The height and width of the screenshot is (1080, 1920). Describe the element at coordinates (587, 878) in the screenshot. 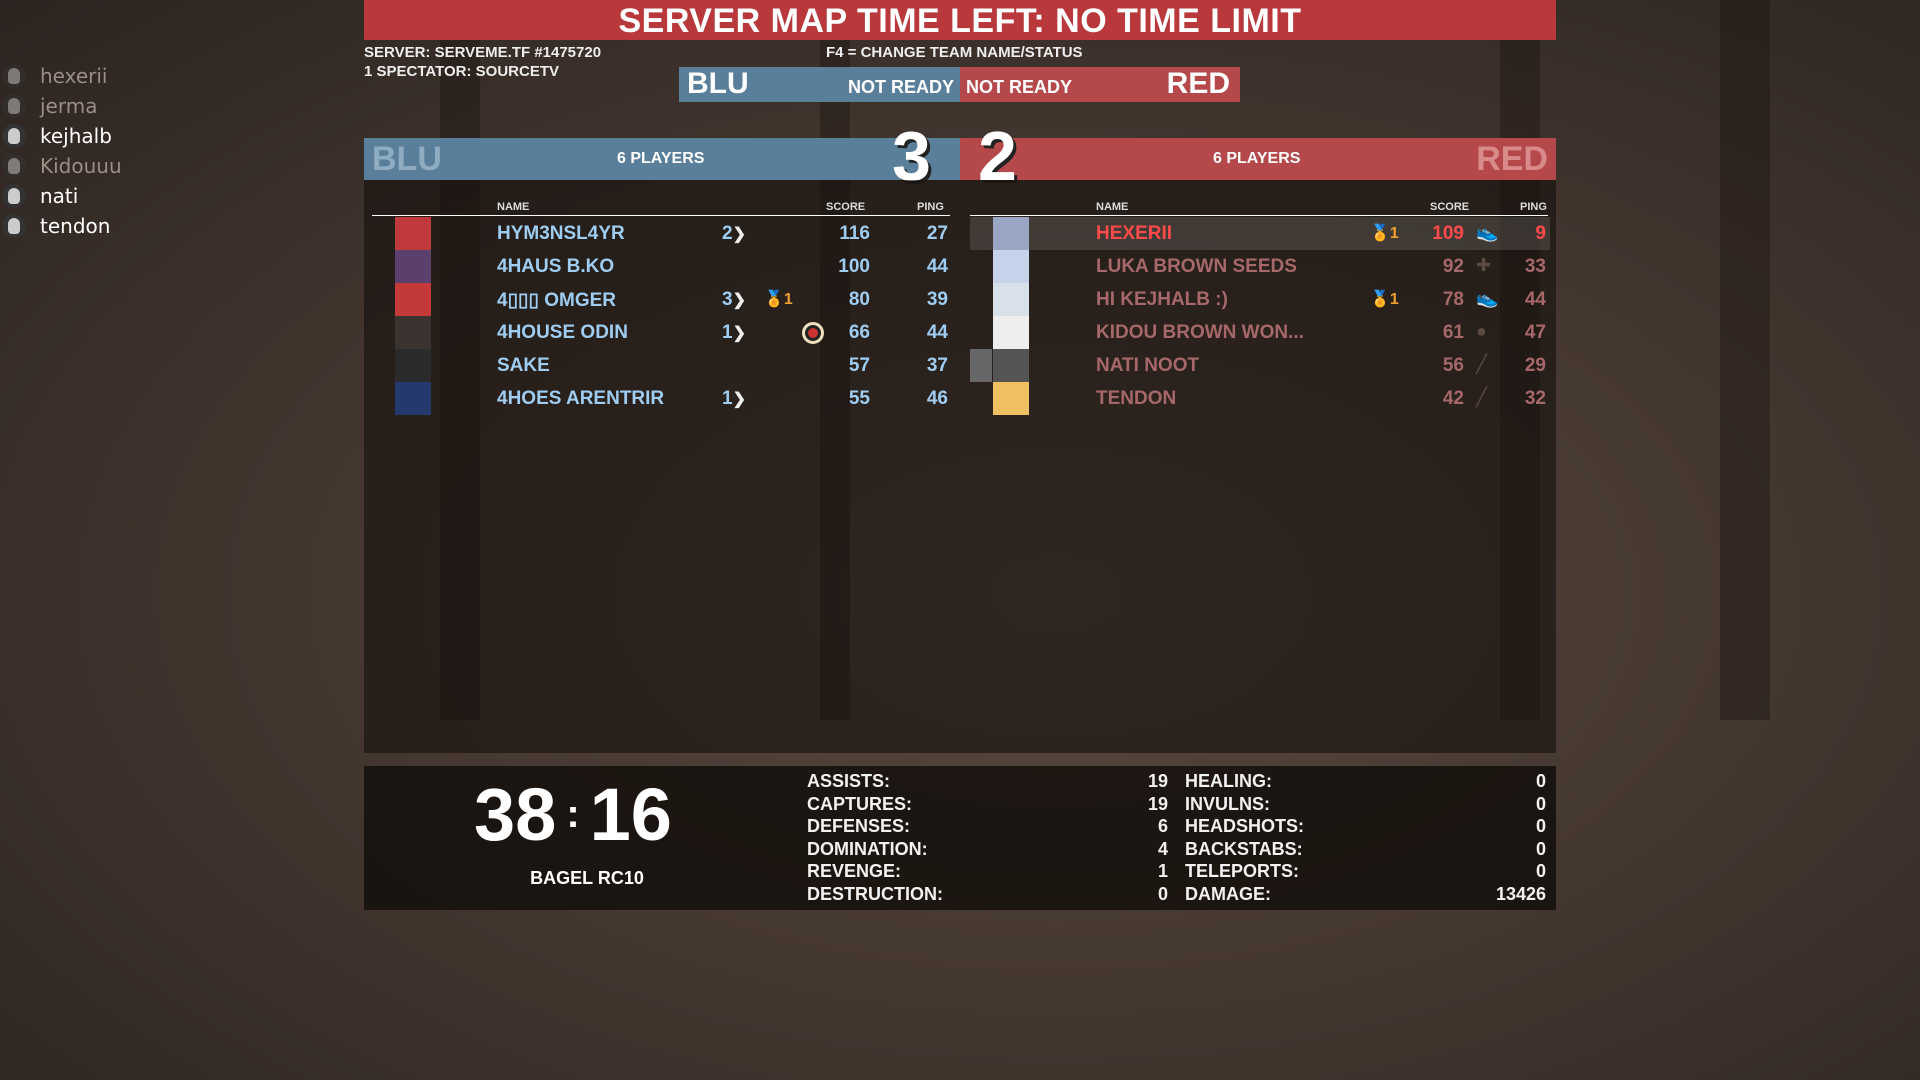

I see `map-name: BAGEL RC10` at that location.